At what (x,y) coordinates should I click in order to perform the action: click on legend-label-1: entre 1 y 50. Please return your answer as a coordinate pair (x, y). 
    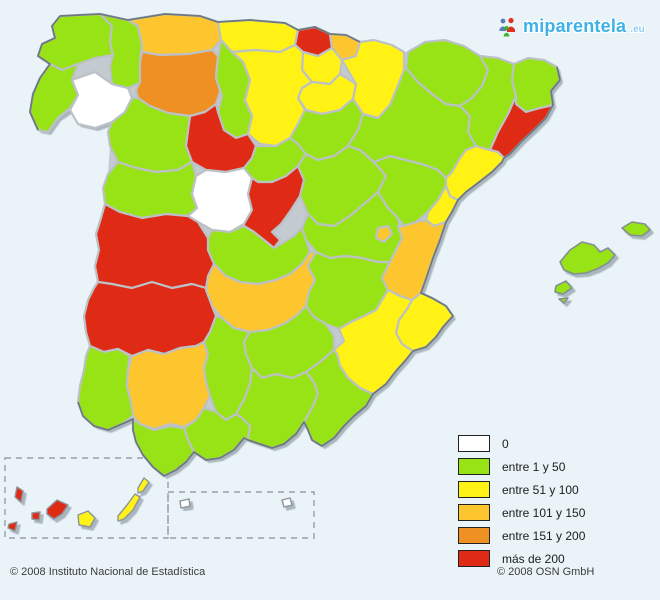
    Looking at the image, I should click on (534, 466).